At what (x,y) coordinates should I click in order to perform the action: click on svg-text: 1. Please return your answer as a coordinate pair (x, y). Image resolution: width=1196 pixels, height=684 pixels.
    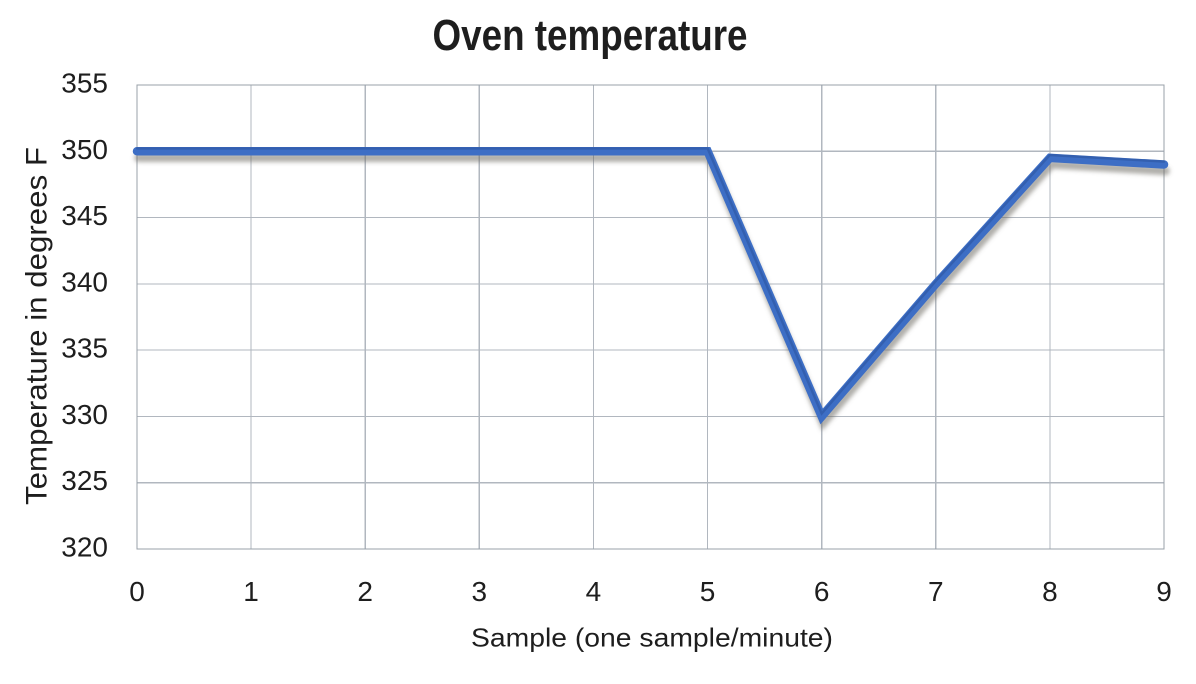
    Looking at the image, I should click on (251, 591).